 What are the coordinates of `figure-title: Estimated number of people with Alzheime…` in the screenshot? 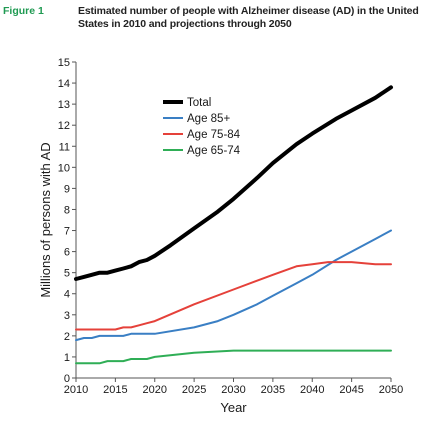 It's located at (248, 17).